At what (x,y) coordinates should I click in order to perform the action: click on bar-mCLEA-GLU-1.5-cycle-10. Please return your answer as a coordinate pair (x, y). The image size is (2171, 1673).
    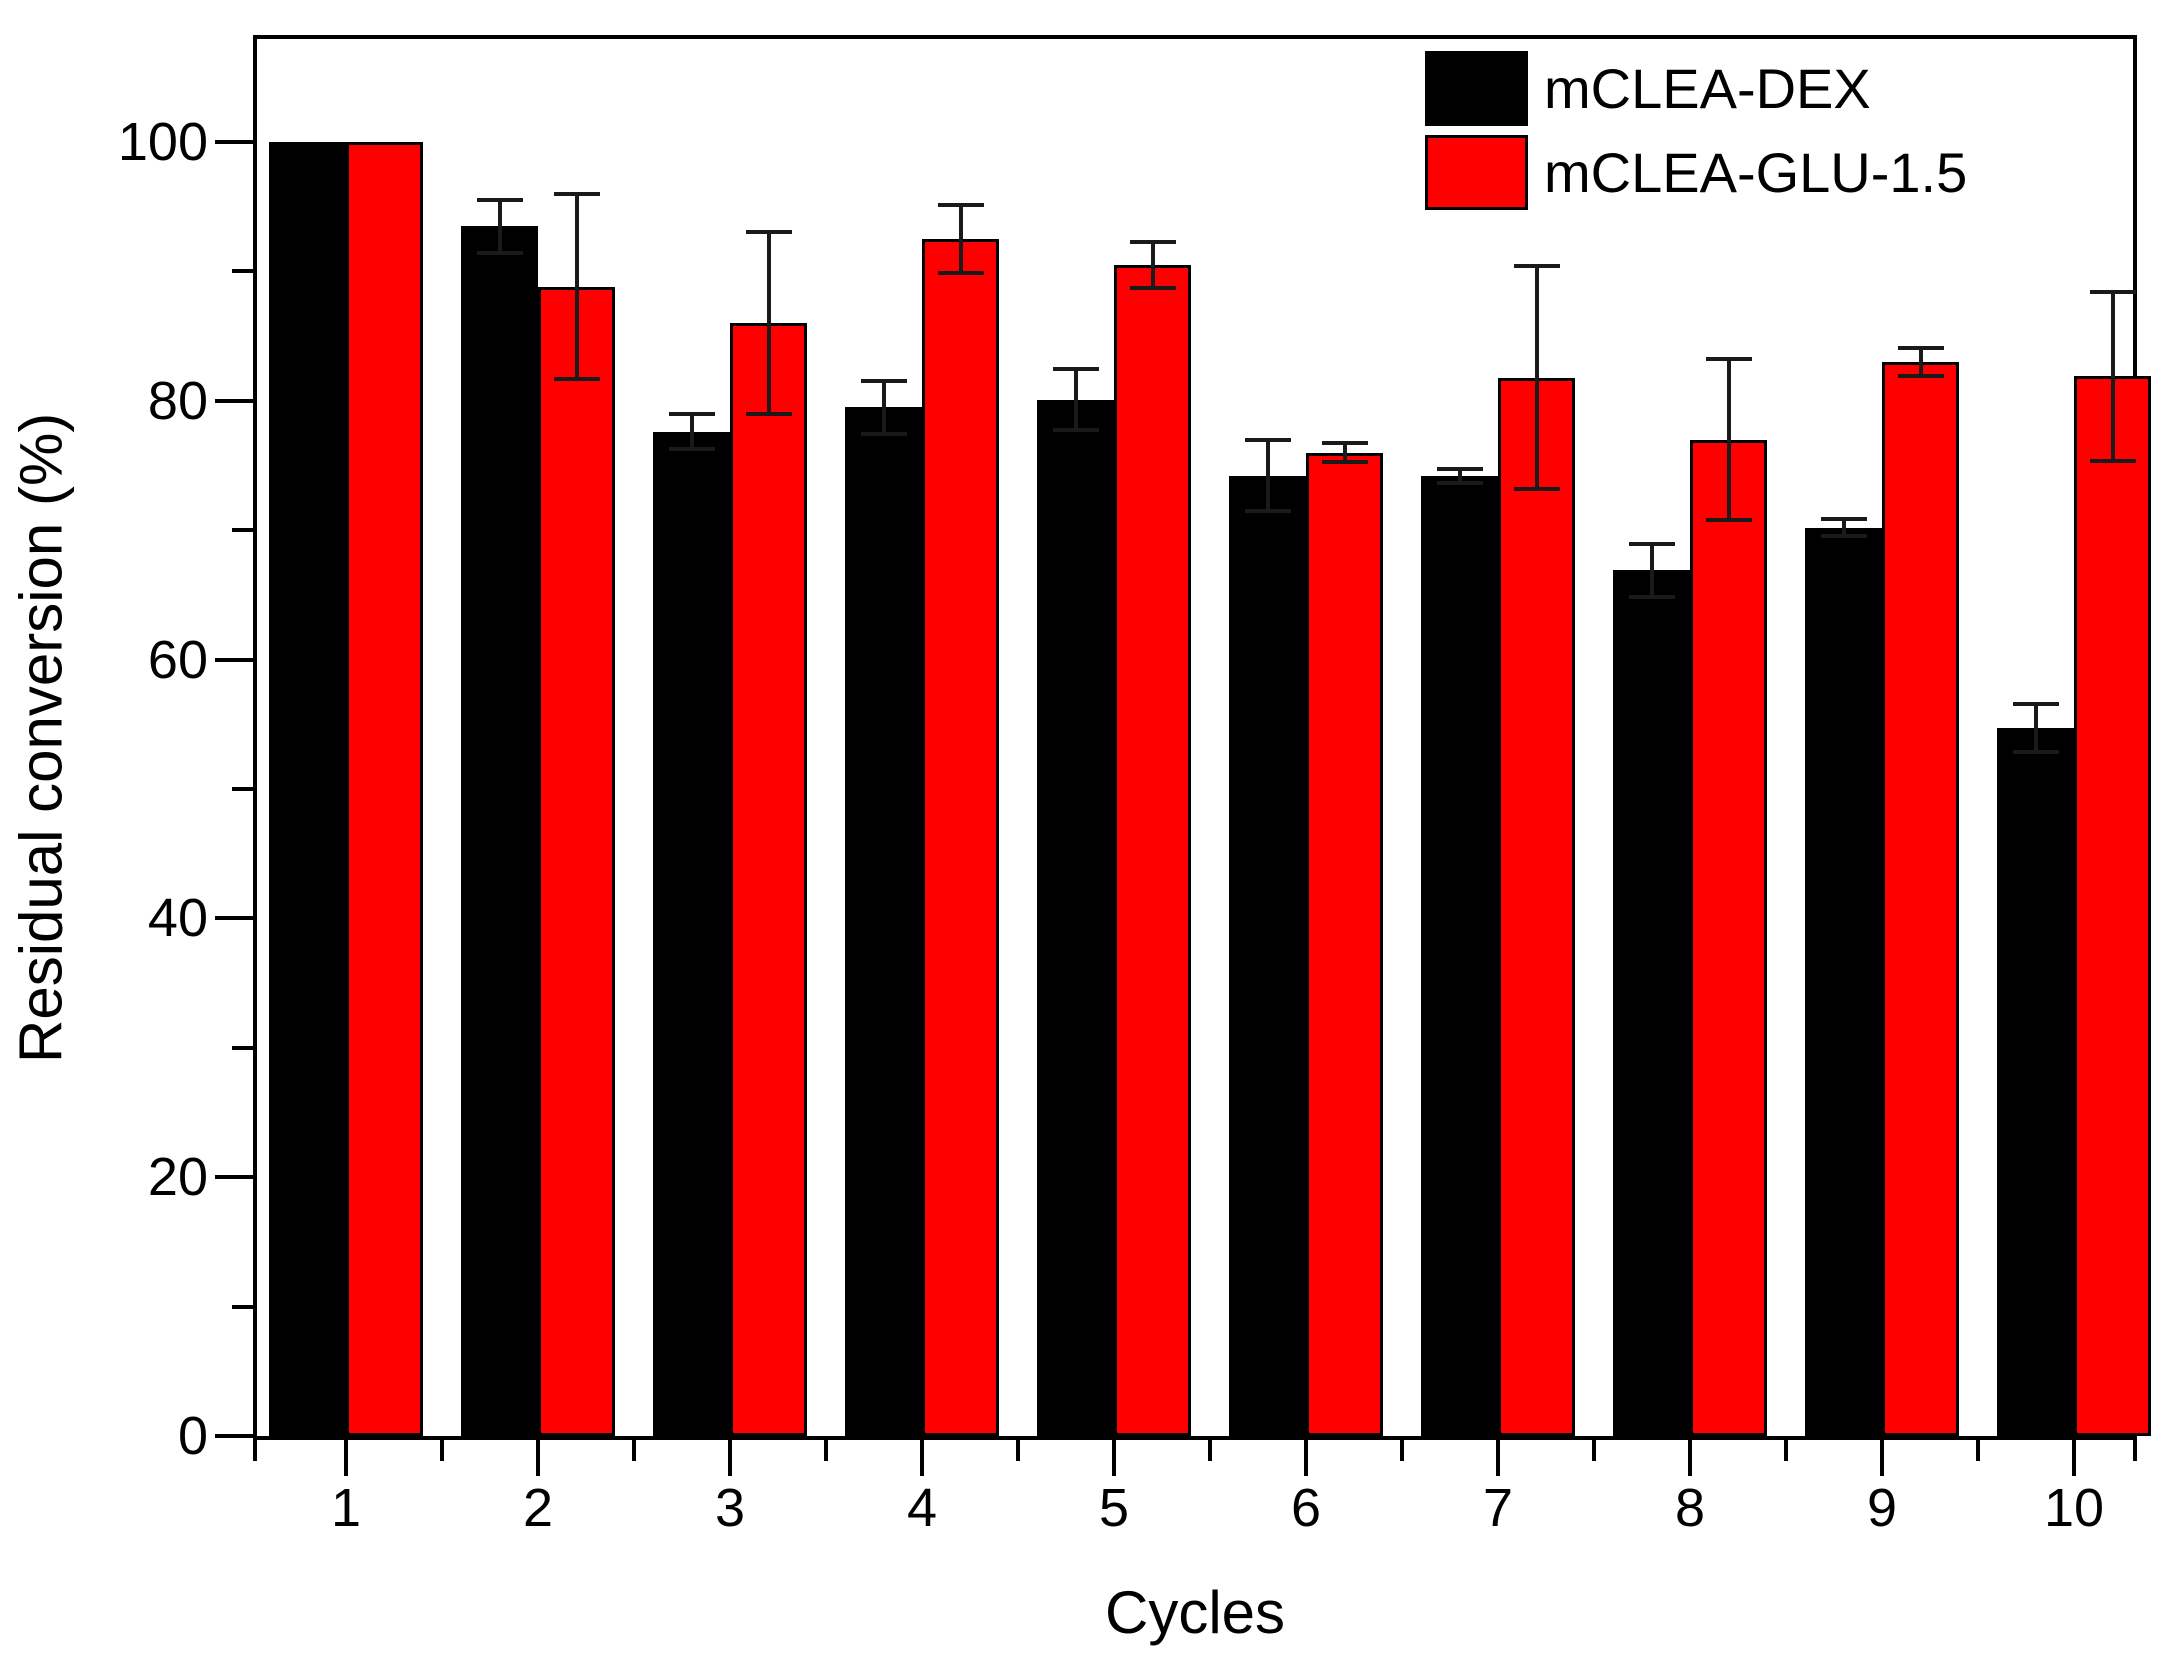
    Looking at the image, I should click on (2112, 906).